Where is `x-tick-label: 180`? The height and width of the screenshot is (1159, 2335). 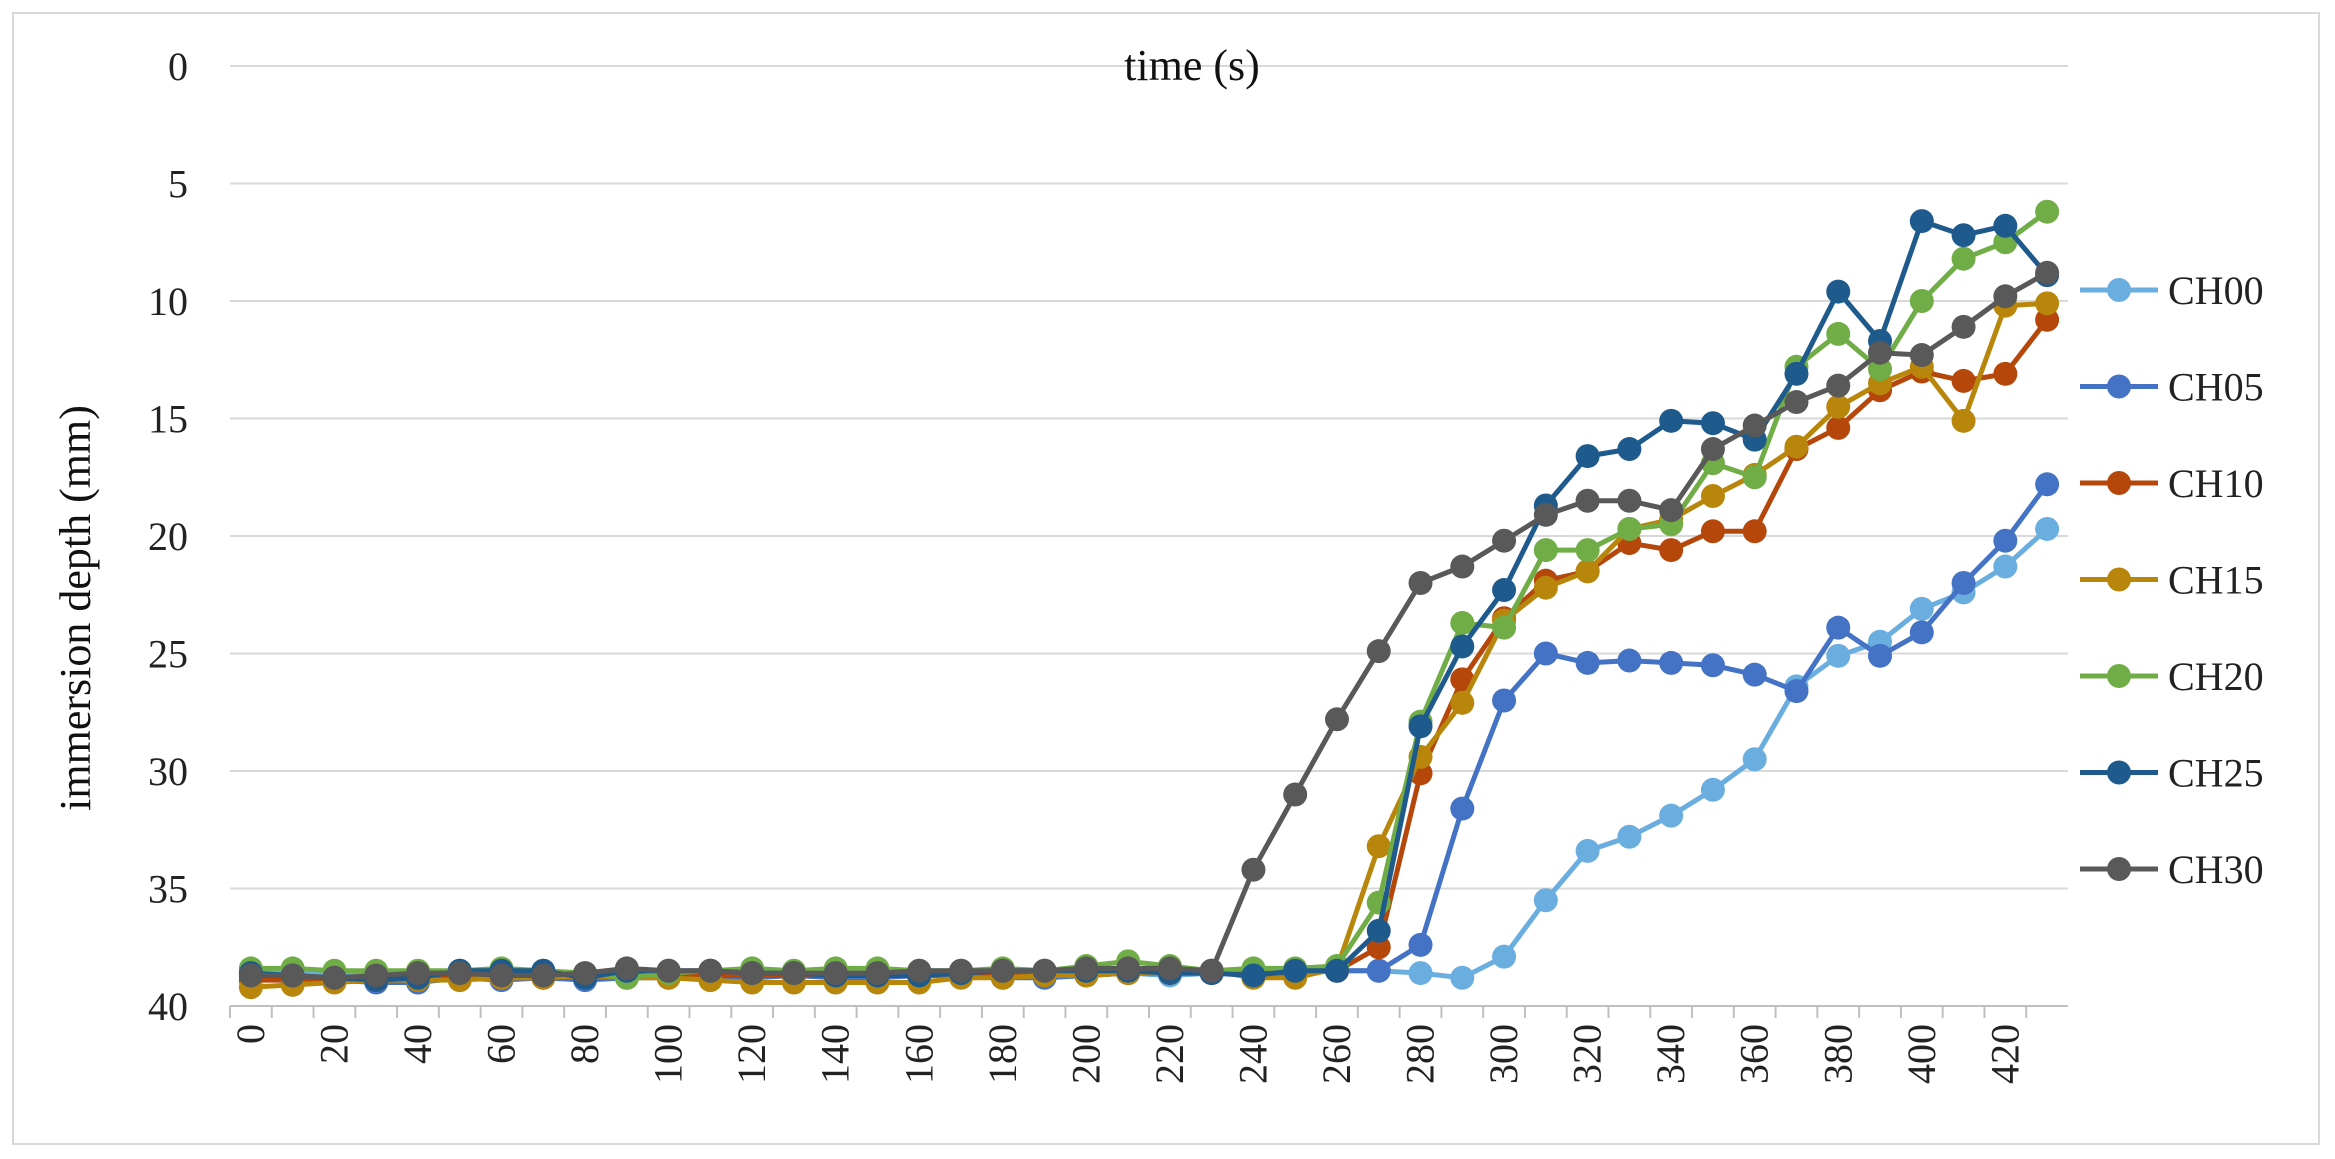
x-tick-label: 180 is located at coordinates (1002, 1054).